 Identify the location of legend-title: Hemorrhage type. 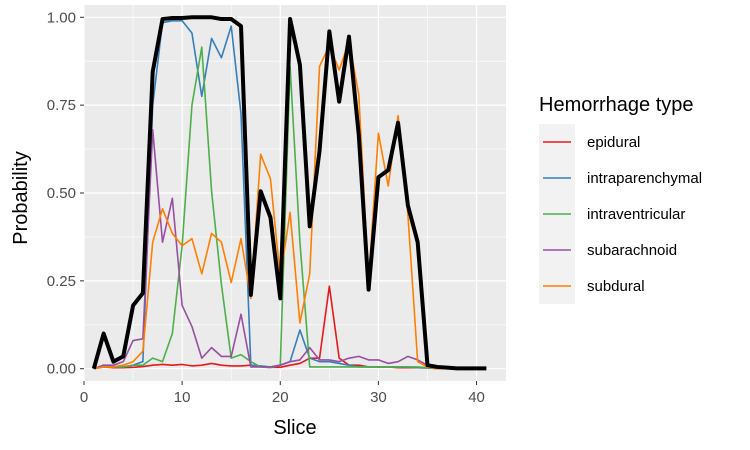
(616, 105).